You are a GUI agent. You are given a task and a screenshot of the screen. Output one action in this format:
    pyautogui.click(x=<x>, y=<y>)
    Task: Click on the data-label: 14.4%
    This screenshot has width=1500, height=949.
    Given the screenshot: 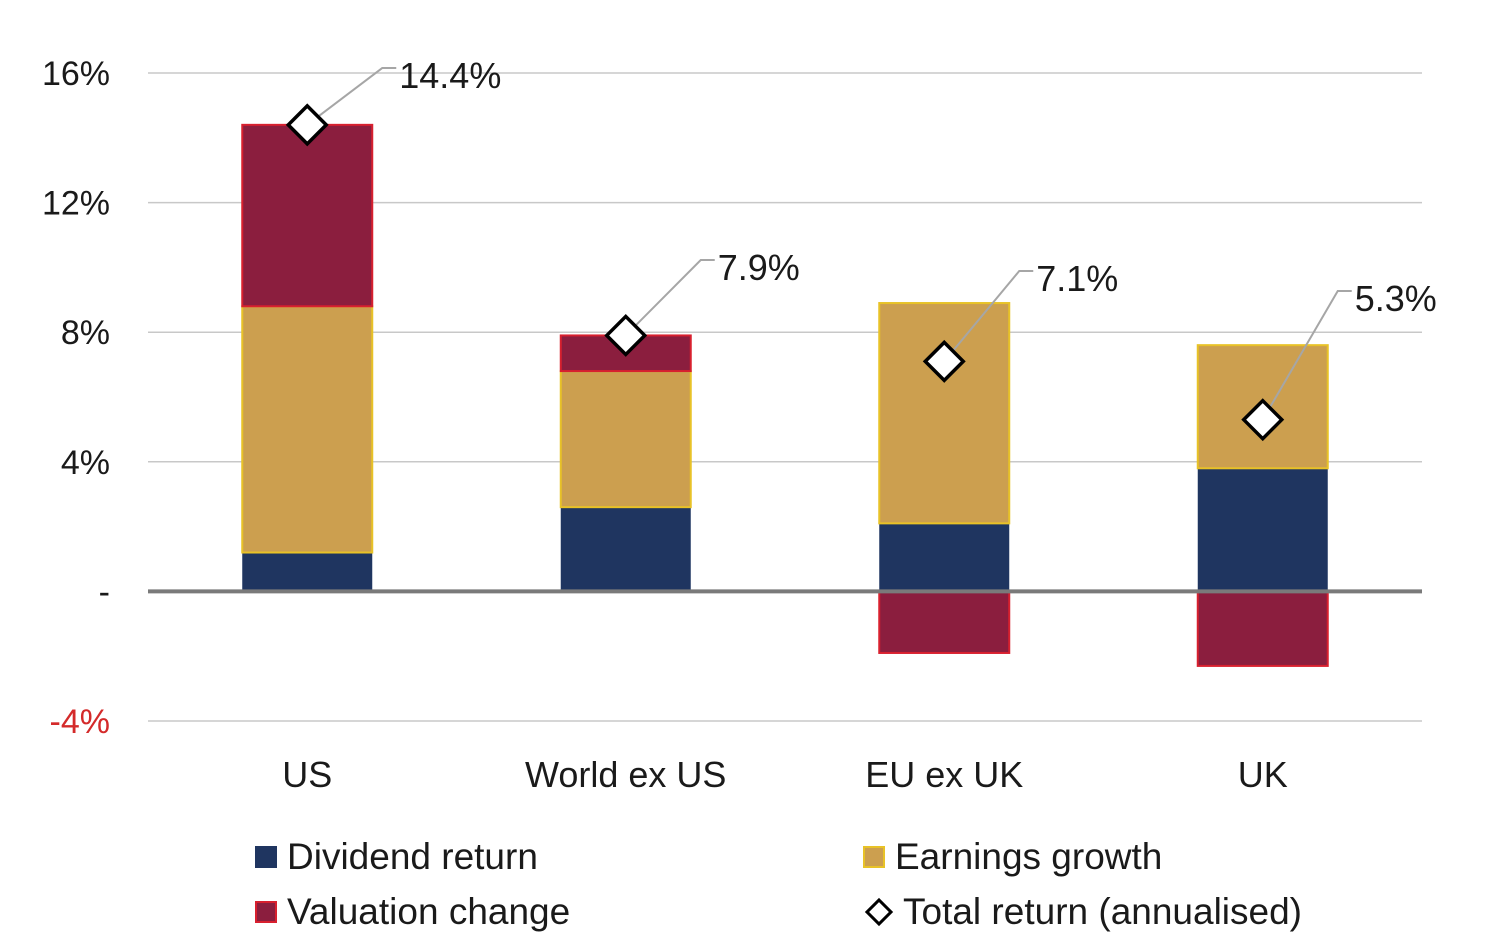 What is the action you would take?
    pyautogui.click(x=450, y=75)
    